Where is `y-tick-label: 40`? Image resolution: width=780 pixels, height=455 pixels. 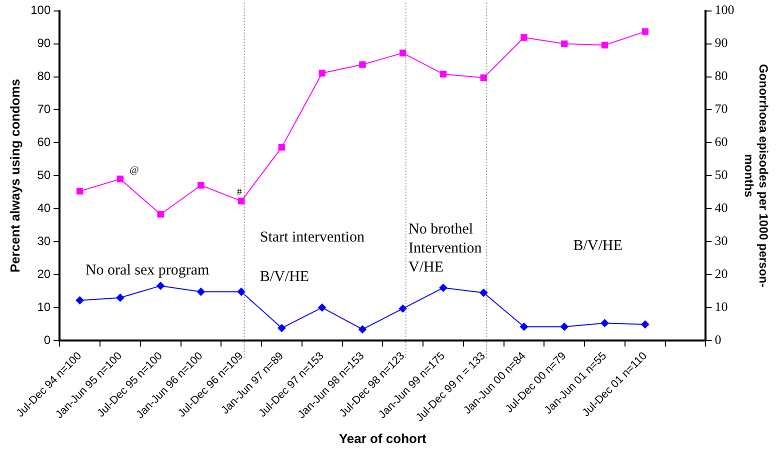
y-tick-label: 40 is located at coordinates (44, 207).